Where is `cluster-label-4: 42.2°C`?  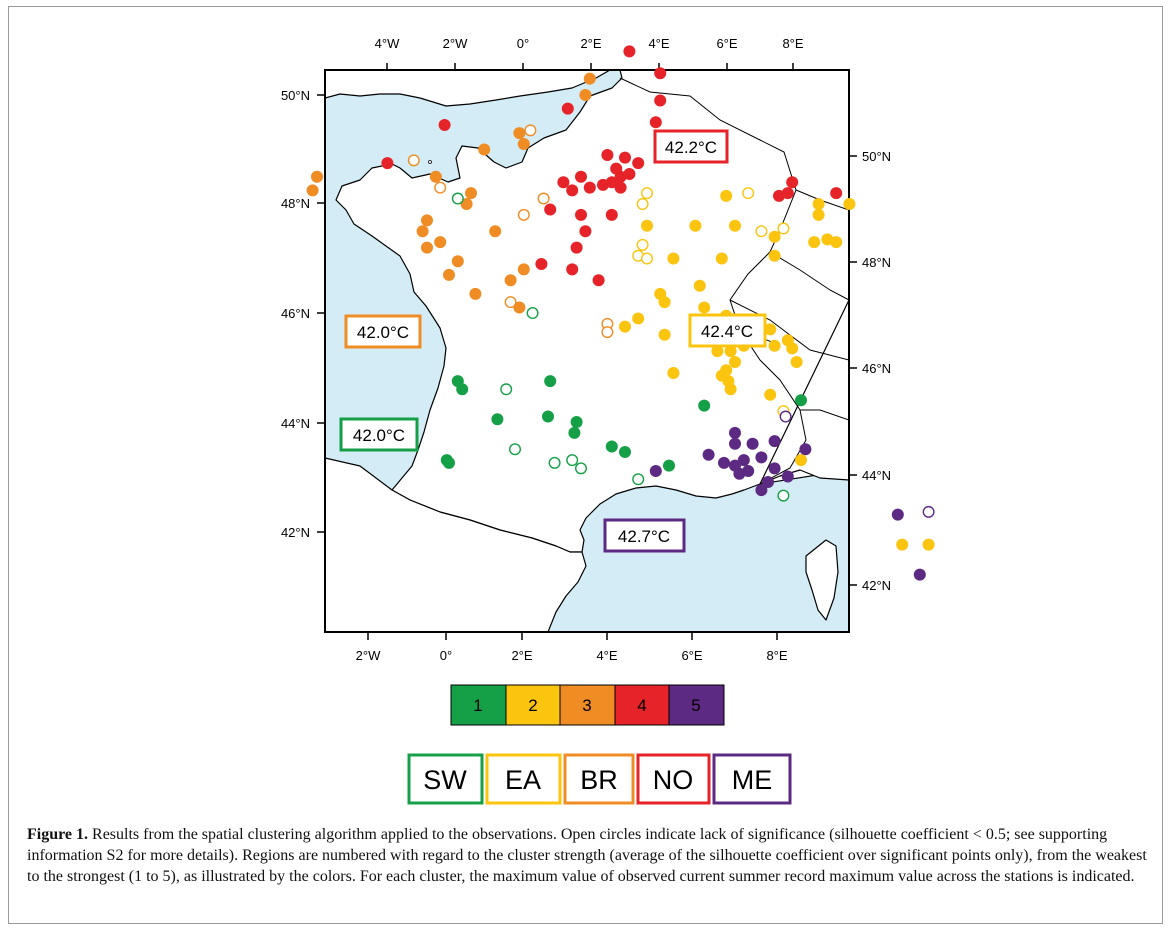 cluster-label-4: 42.2°C is located at coordinates (691, 146).